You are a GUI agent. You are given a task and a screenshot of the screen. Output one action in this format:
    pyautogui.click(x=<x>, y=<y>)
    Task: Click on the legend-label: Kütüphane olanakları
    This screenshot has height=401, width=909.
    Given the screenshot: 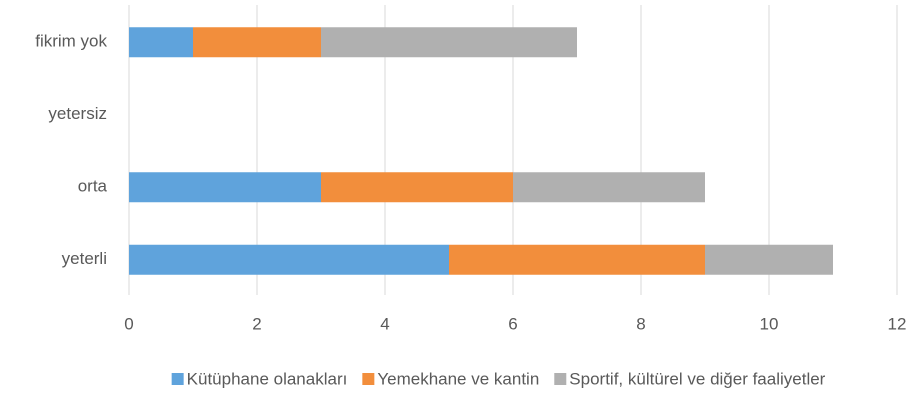 What is the action you would take?
    pyautogui.click(x=267, y=378)
    